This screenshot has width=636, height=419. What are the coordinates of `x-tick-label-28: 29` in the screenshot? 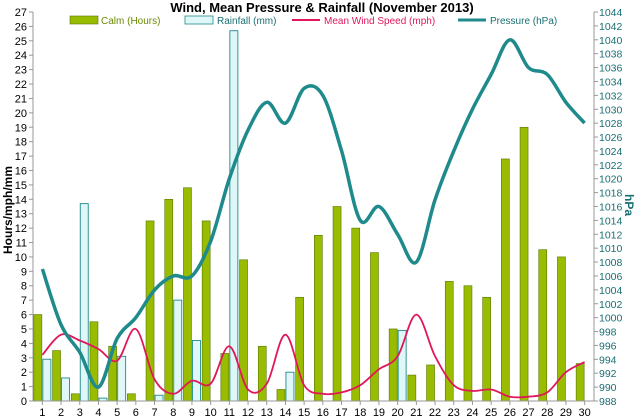 It's located at (566, 413).